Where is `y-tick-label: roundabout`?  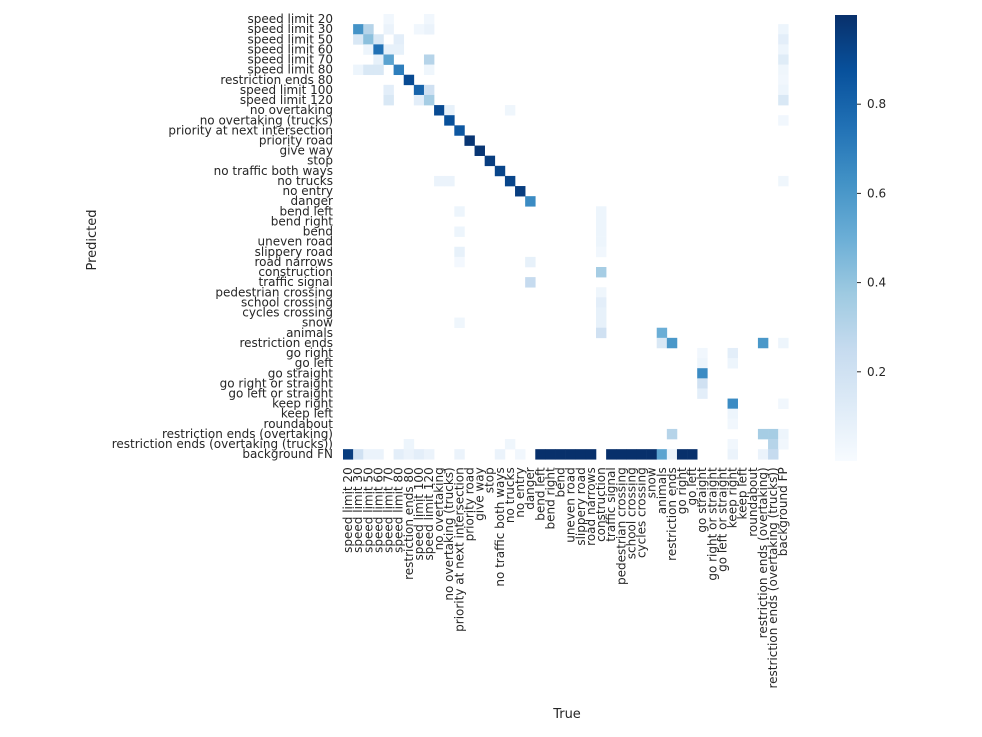 y-tick-label: roundabout is located at coordinates (299, 424).